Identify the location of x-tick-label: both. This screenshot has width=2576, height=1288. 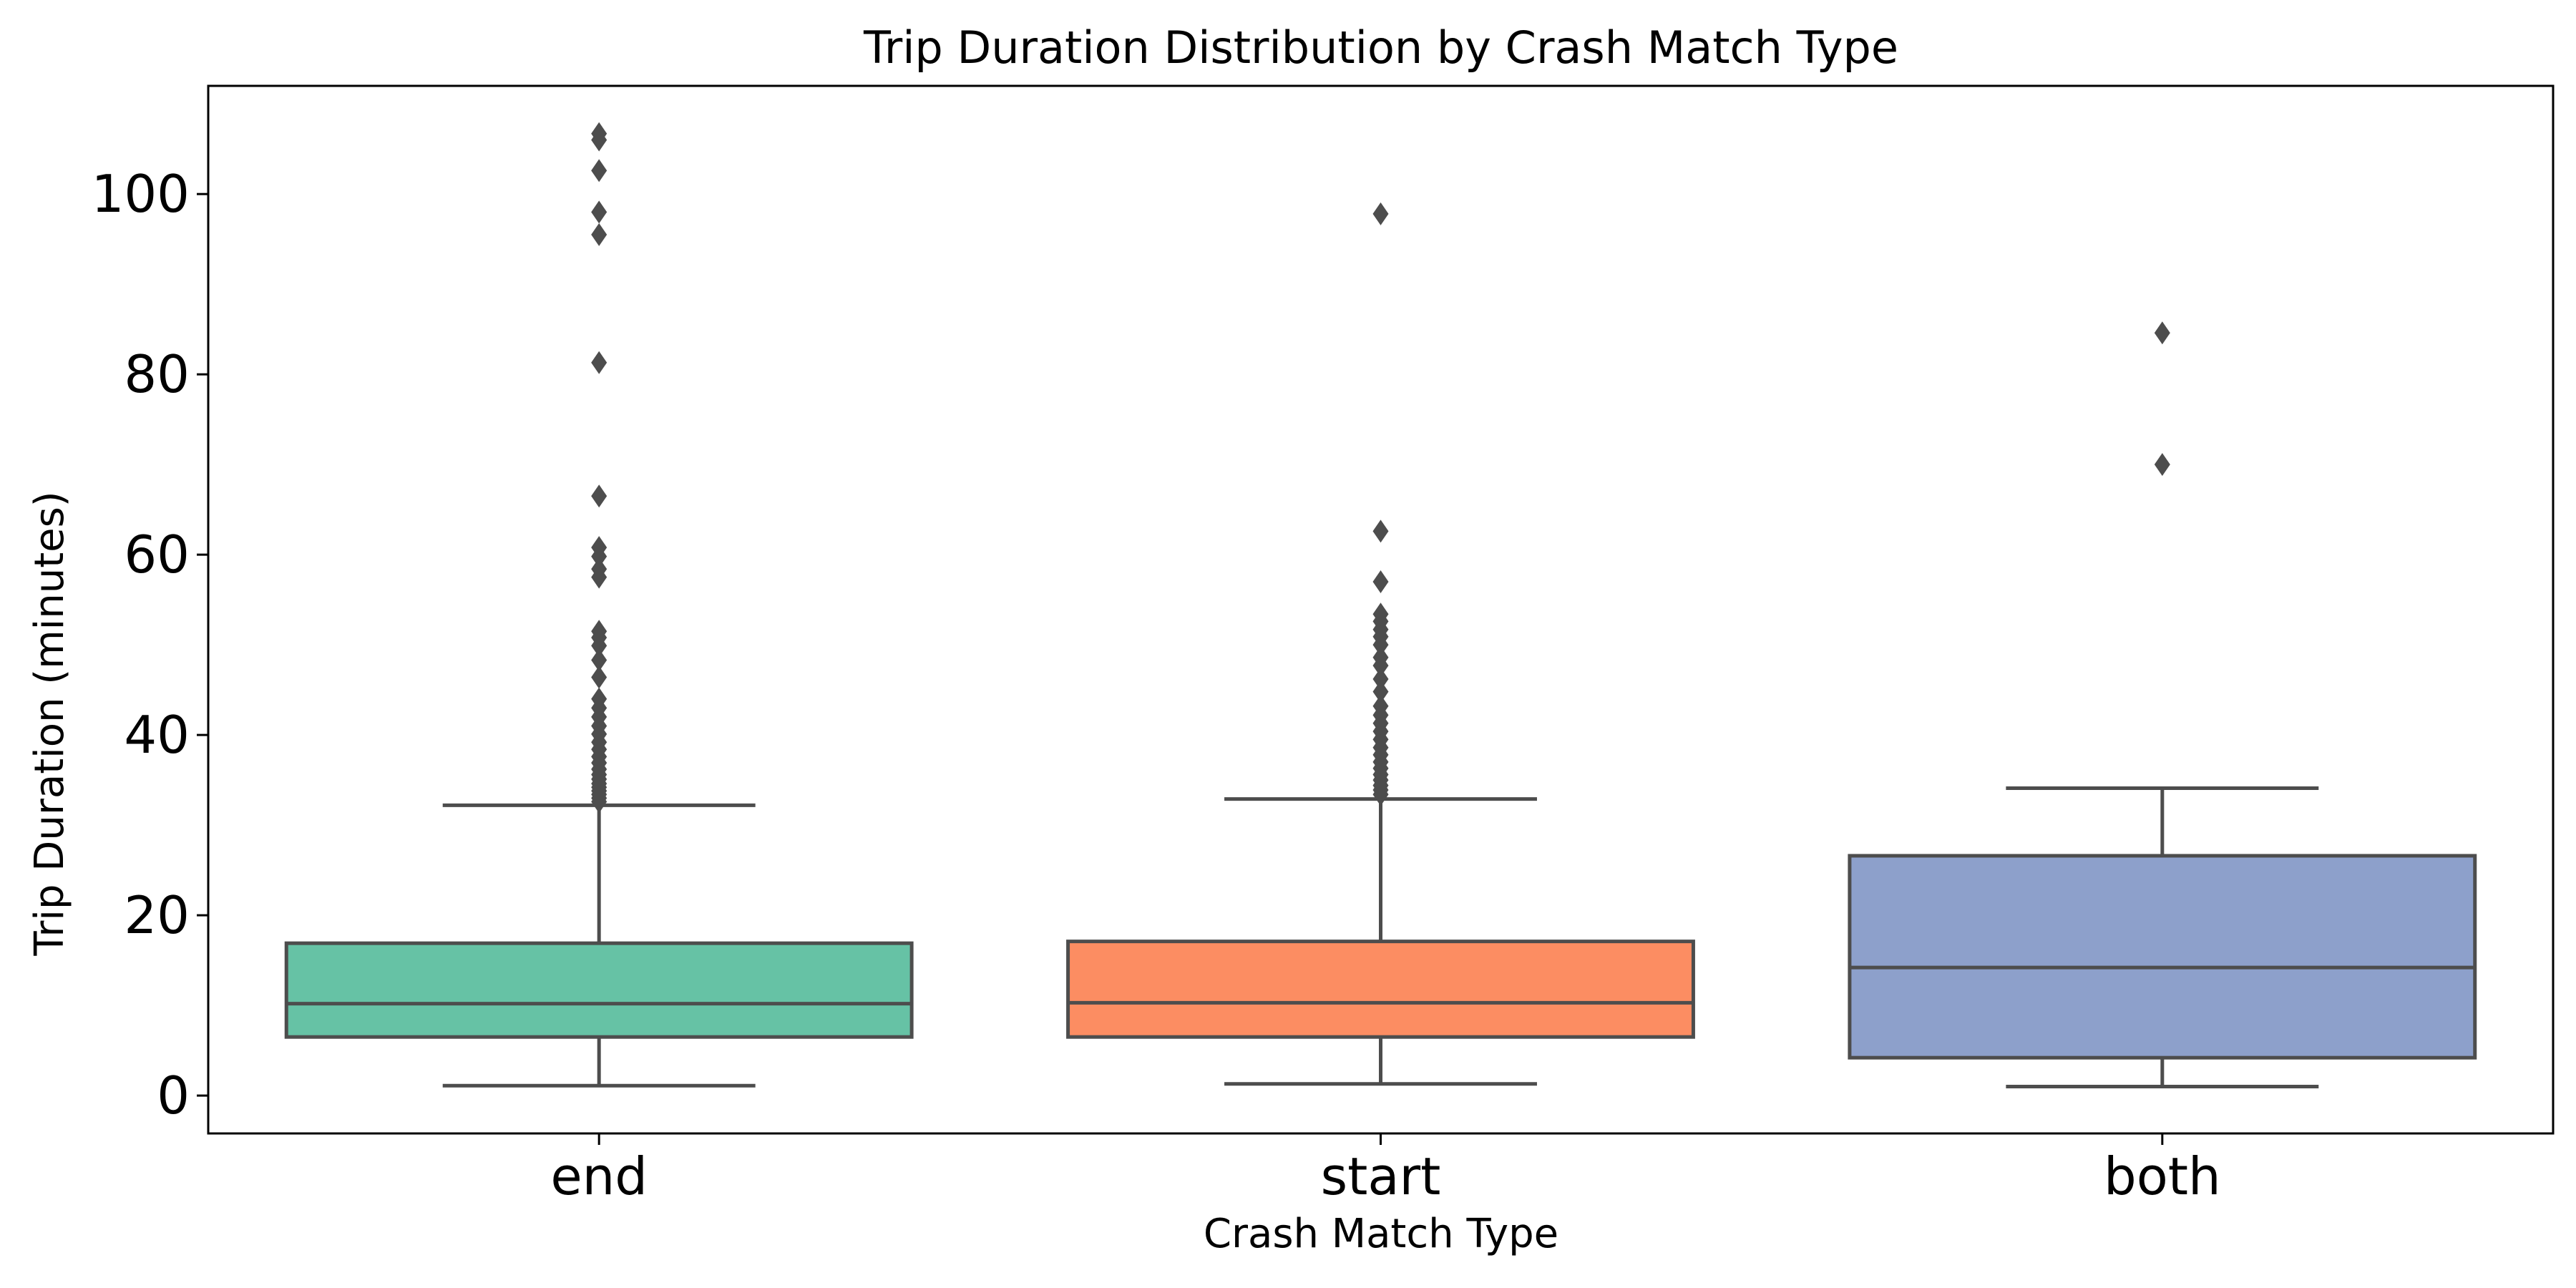
(2162, 1176).